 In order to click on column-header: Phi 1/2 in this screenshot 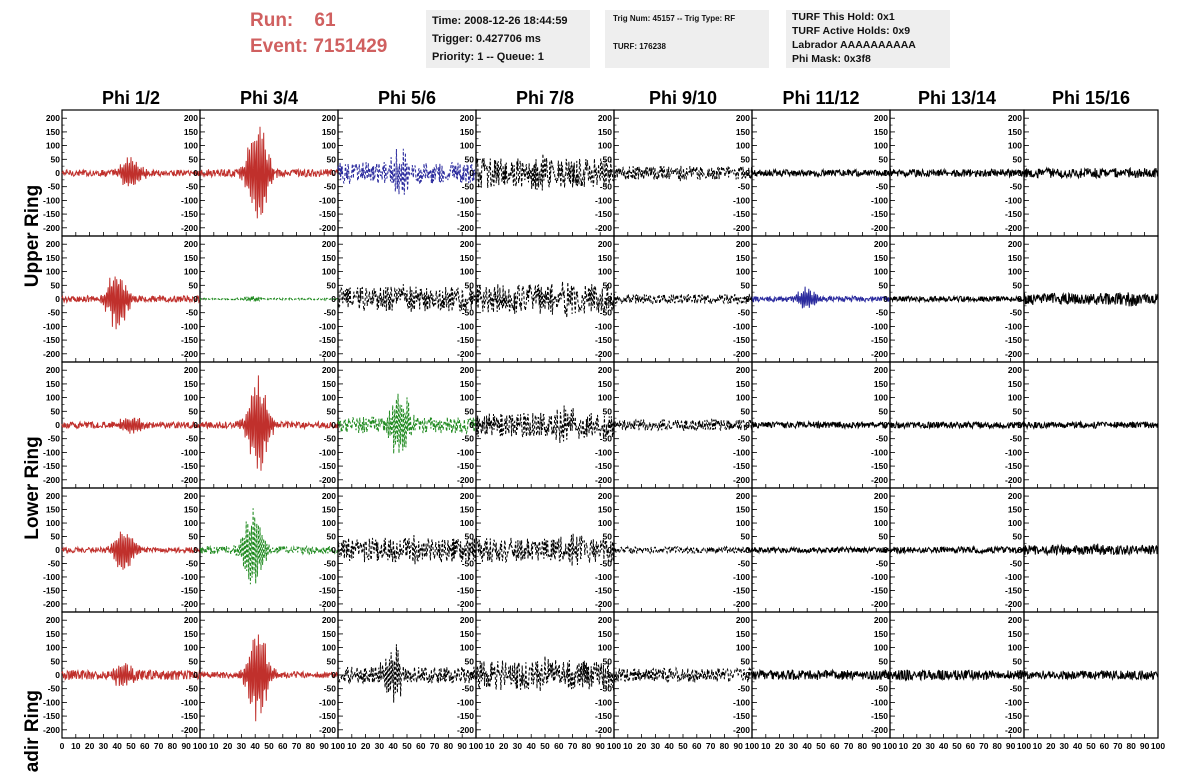, I will do `click(131, 98)`.